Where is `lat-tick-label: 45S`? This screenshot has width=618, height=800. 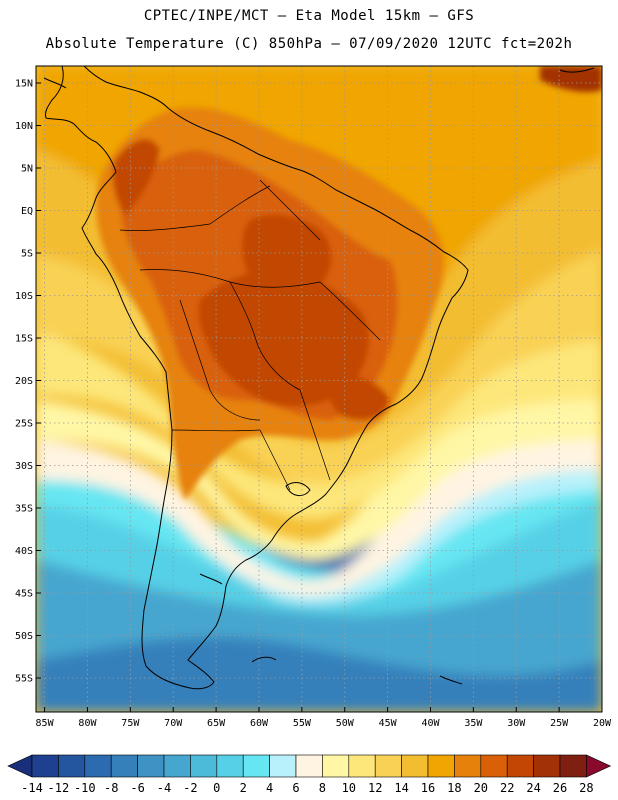 lat-tick-label: 45S is located at coordinates (24, 594).